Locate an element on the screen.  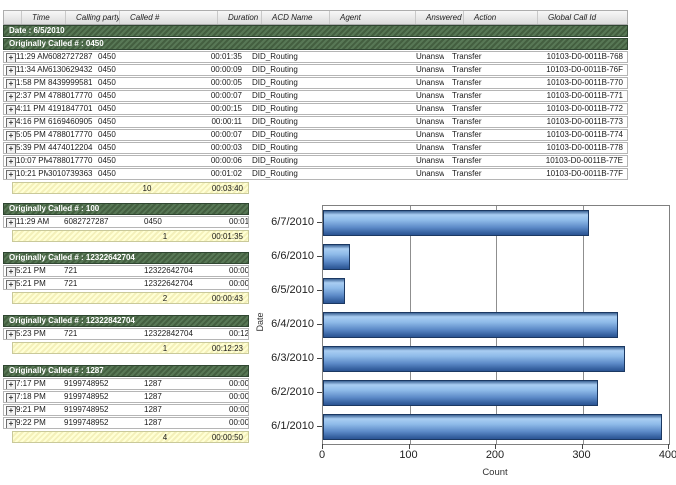
header-cell-called: Called # is located at coordinates (168, 17).